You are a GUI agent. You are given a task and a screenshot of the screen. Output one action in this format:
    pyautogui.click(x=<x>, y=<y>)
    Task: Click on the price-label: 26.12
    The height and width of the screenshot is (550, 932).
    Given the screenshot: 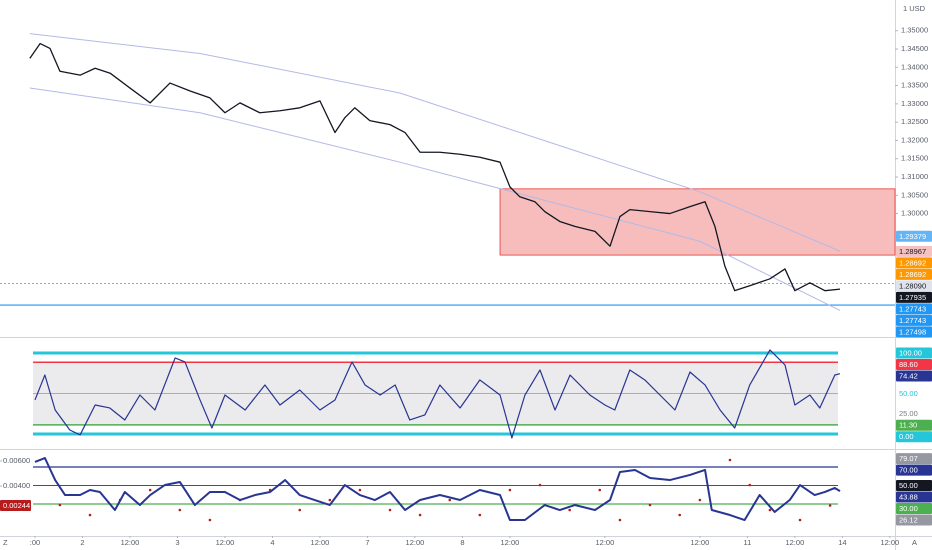 What is the action you would take?
    pyautogui.click(x=908, y=519)
    